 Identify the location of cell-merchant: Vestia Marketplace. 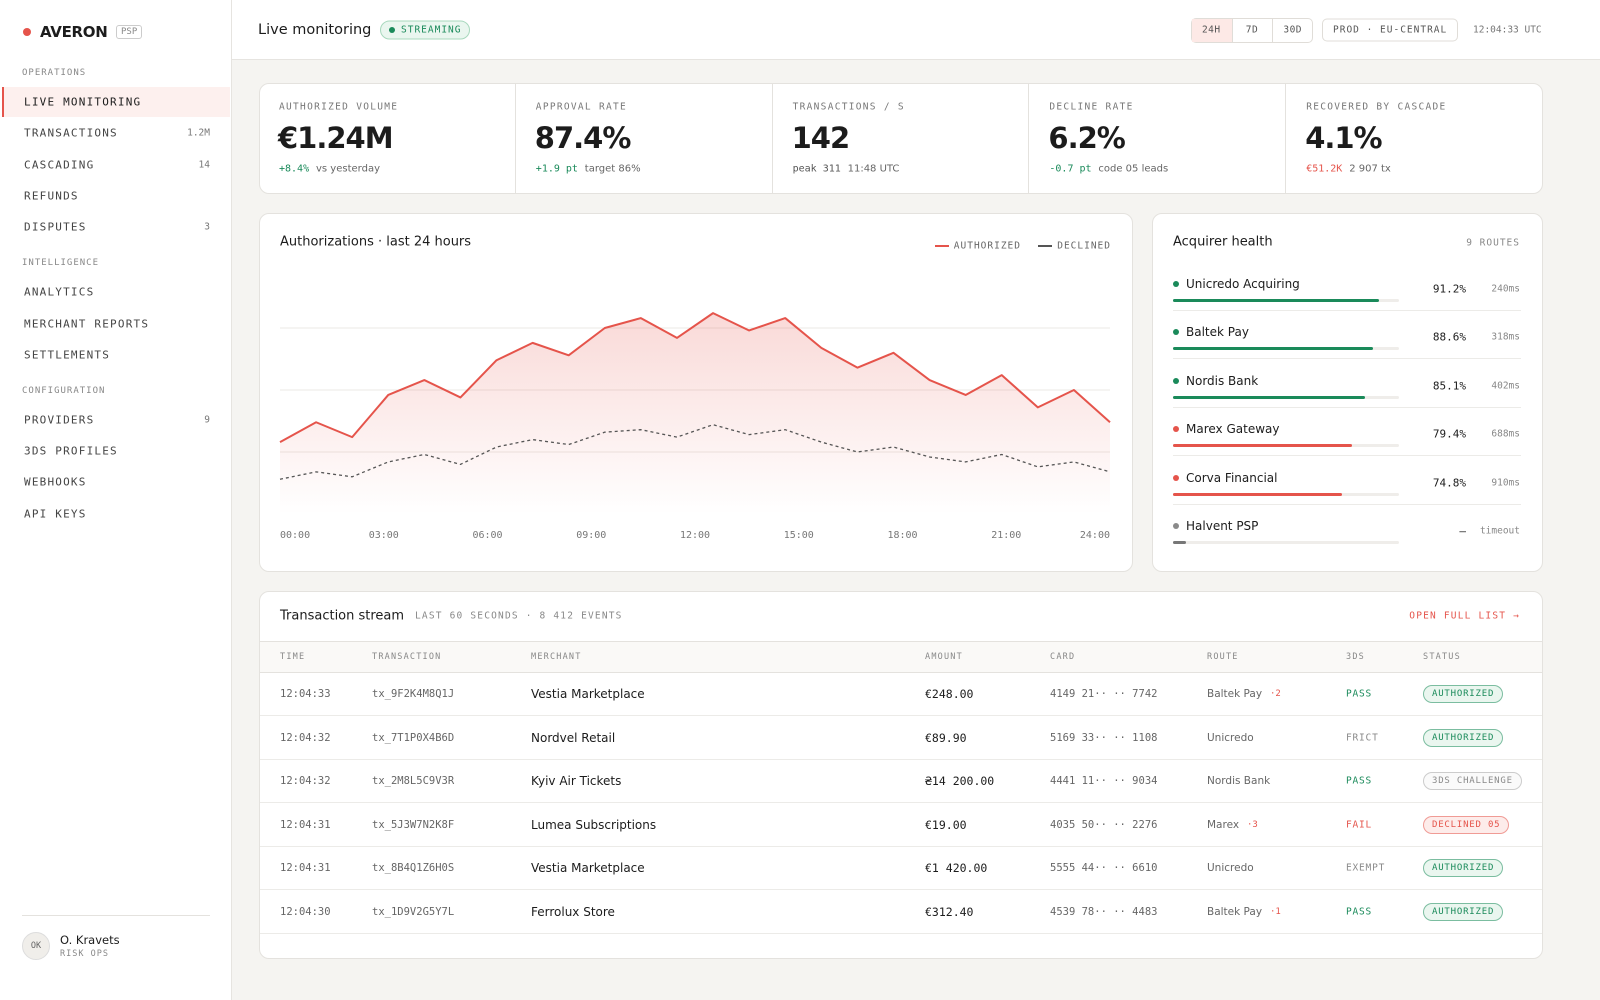
(588, 868).